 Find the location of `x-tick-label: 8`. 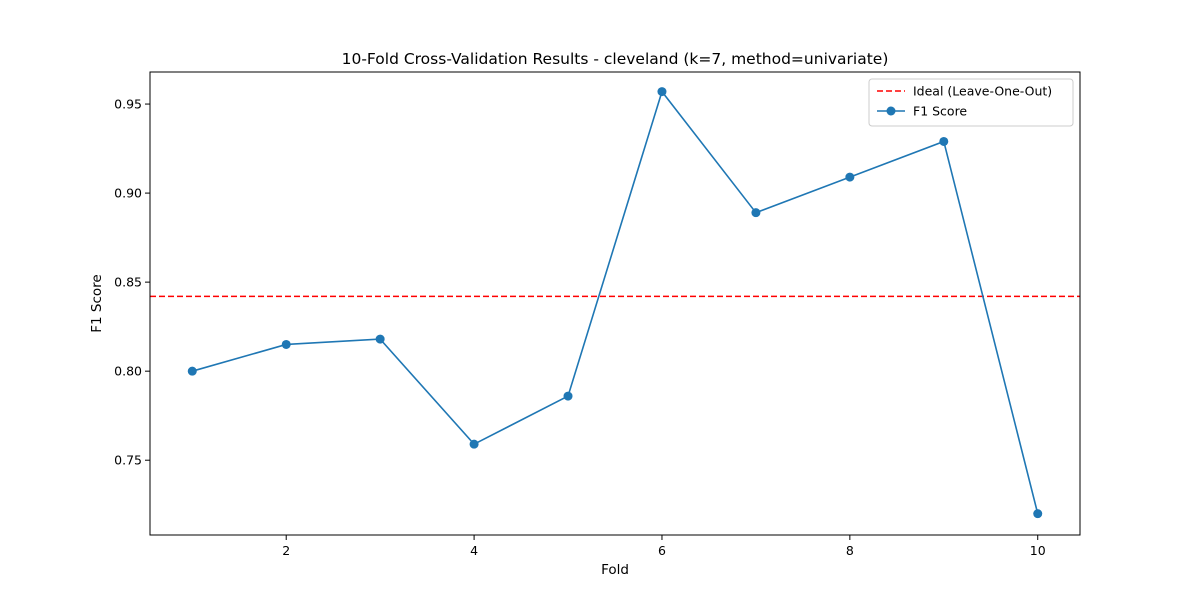

x-tick-label: 8 is located at coordinates (850, 550).